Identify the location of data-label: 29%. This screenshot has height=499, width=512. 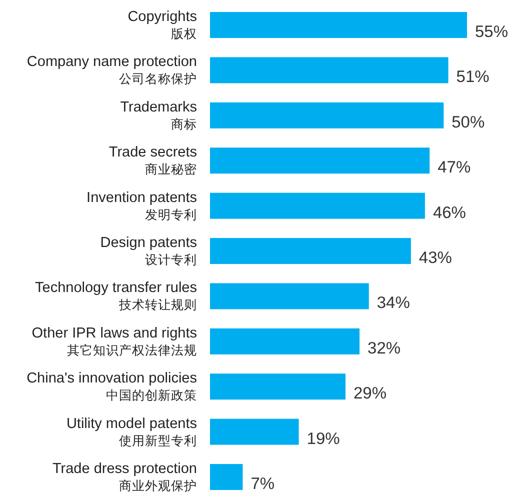
(370, 393).